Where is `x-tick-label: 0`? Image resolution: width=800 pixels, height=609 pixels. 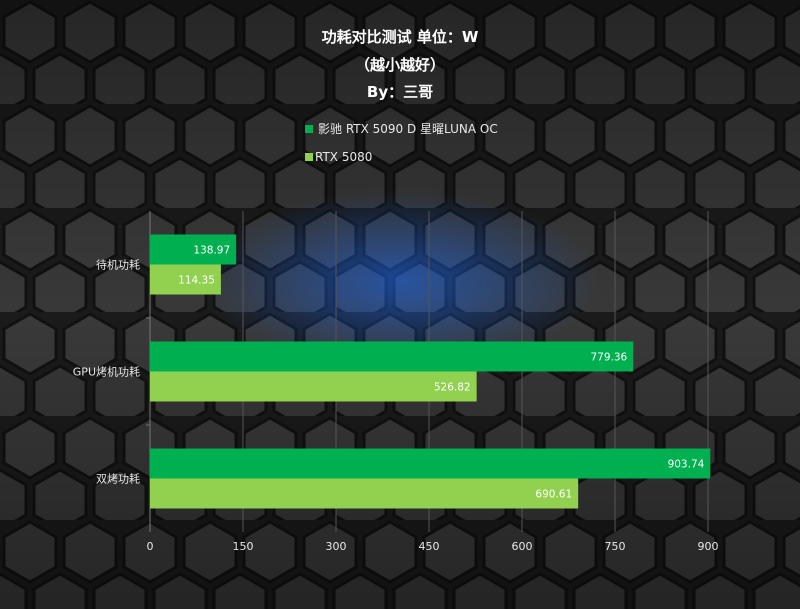 x-tick-label: 0 is located at coordinates (150, 546).